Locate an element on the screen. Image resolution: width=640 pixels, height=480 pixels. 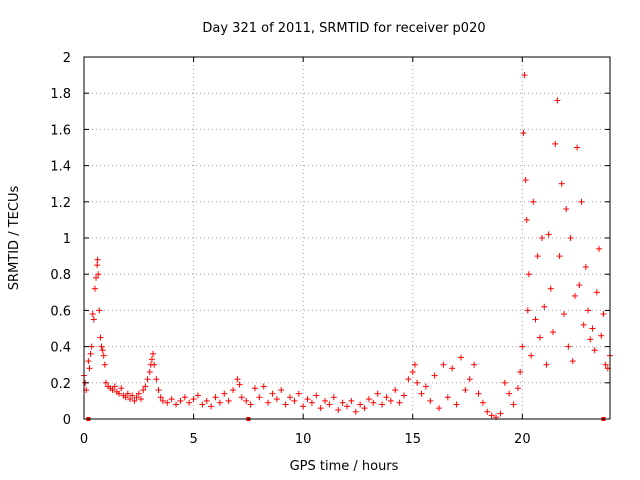
y-tick-label: 0.4 is located at coordinates (60, 348).